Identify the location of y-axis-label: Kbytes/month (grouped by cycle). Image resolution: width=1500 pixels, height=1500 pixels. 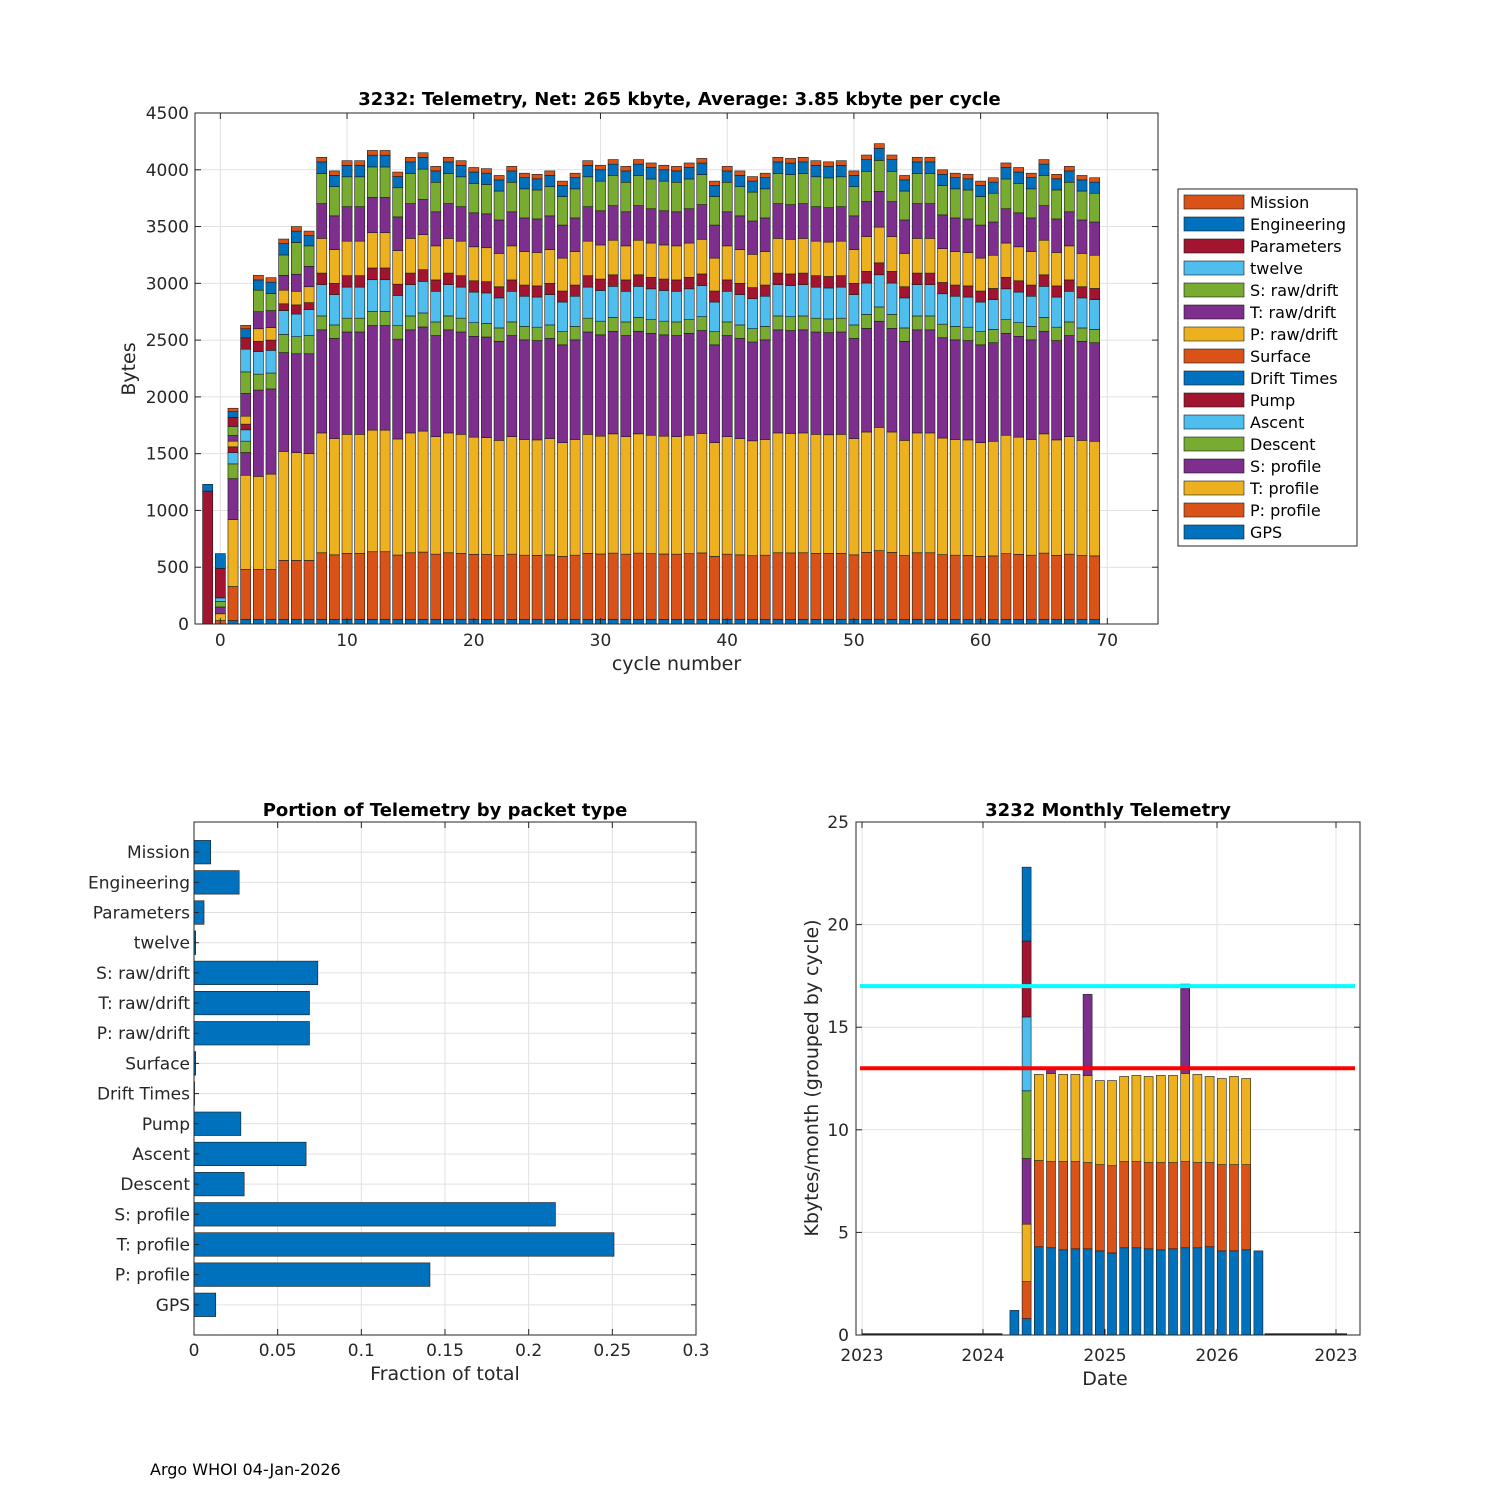
(812, 1077).